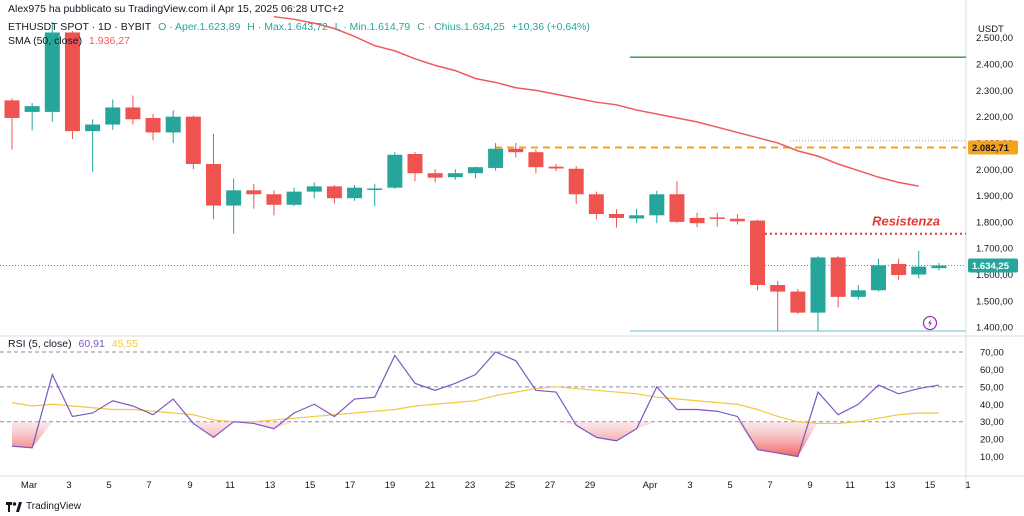  I want to click on rsi-ma-line, so click(475, 405).